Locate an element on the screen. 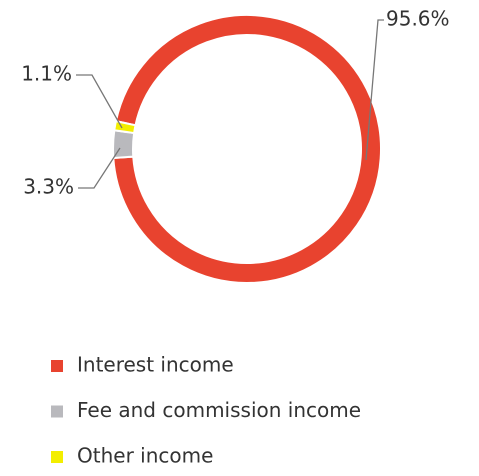 This screenshot has width=479, height=476. legend-label: Fee and commission income is located at coordinates (219, 410).